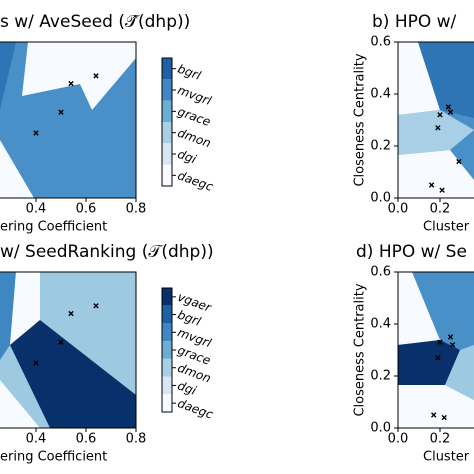  What do you see at coordinates (107, 252) in the screenshot?
I see `panel-title: w/ SeedRanking (𝒯(dhp))` at bounding box center [107, 252].